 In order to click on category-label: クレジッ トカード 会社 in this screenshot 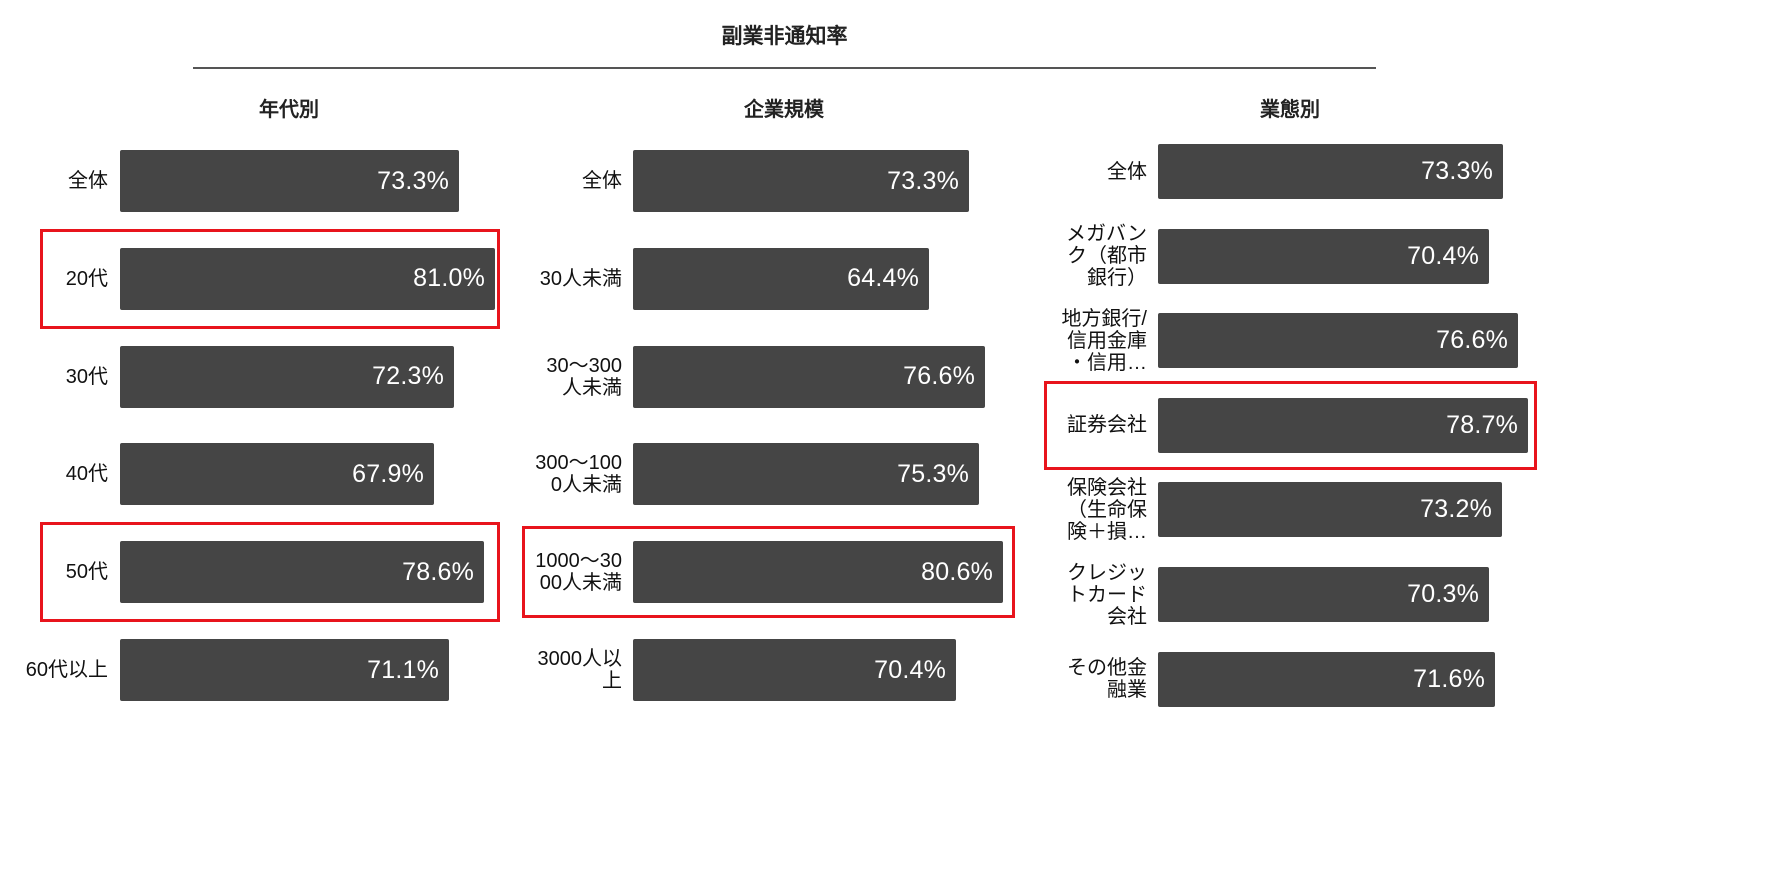, I will do `click(1092, 595)`.